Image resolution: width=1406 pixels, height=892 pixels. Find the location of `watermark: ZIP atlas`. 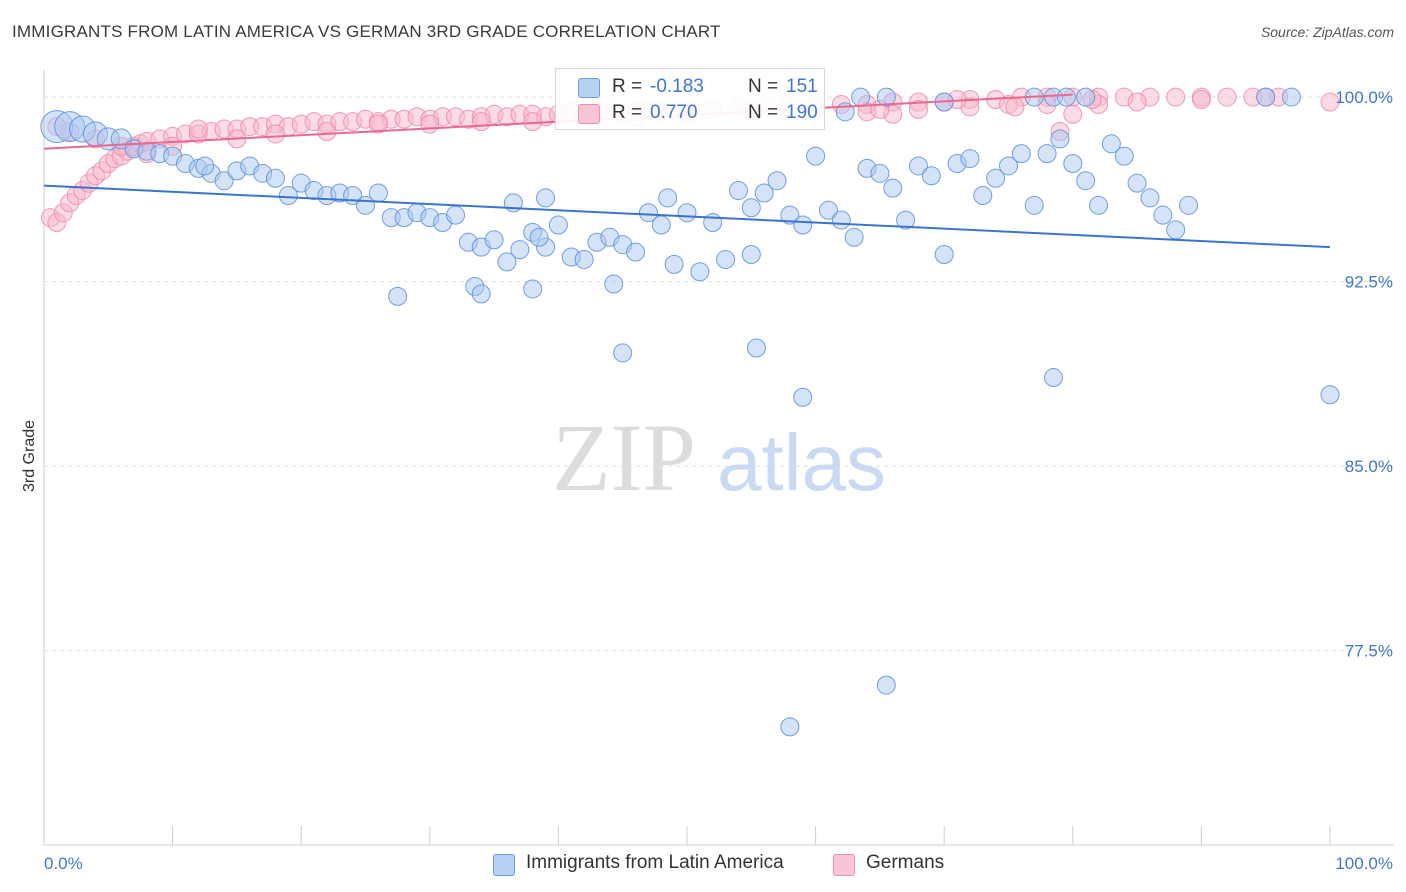

watermark: ZIP atlas is located at coordinates (719, 457).